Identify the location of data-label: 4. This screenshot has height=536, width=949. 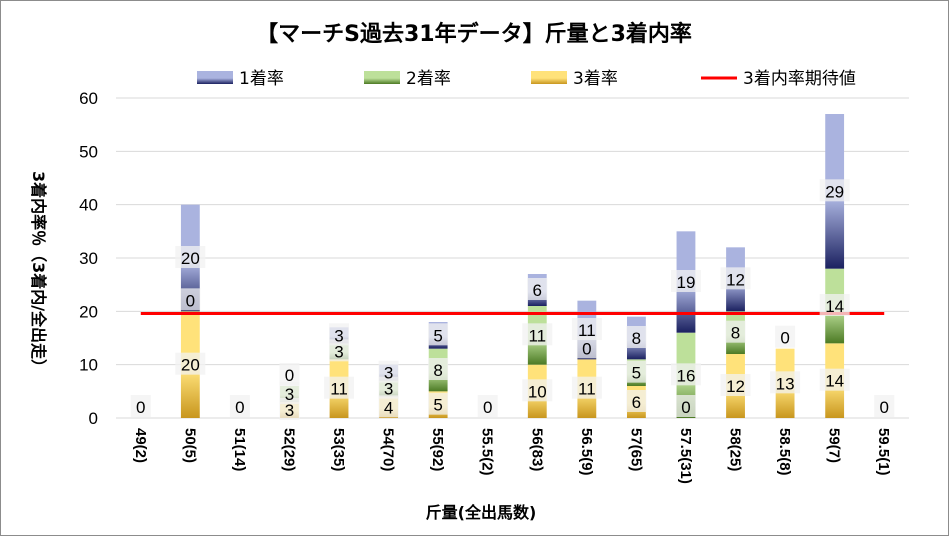
(388, 407).